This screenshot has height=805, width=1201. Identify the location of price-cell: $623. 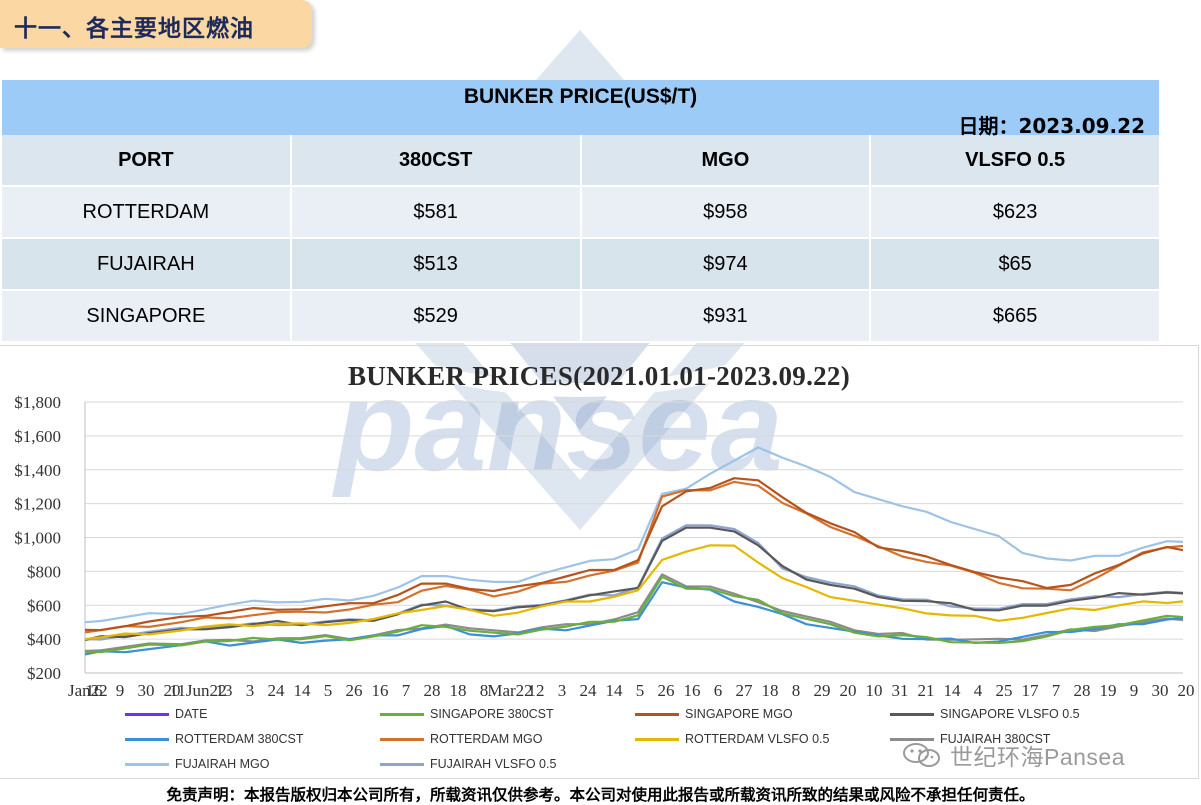
(1015, 213).